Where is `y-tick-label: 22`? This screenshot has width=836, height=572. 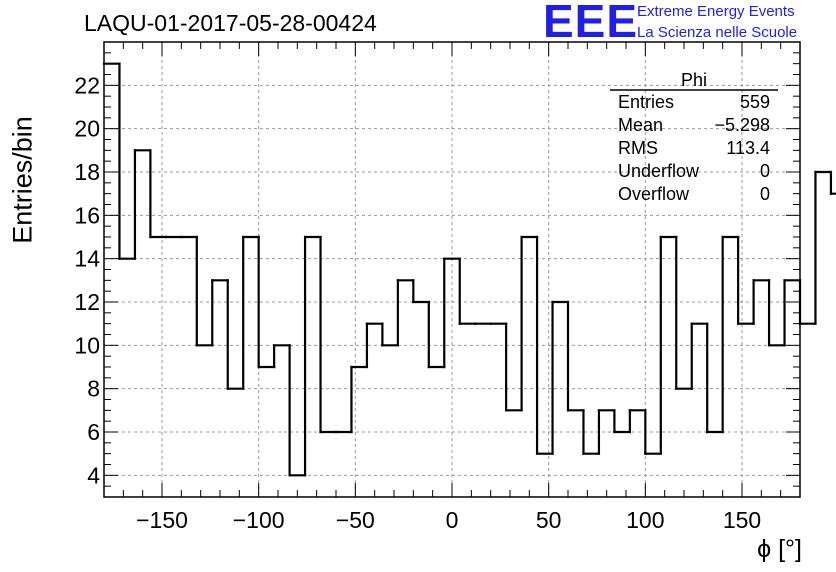 y-tick-label: 22 is located at coordinates (87, 85).